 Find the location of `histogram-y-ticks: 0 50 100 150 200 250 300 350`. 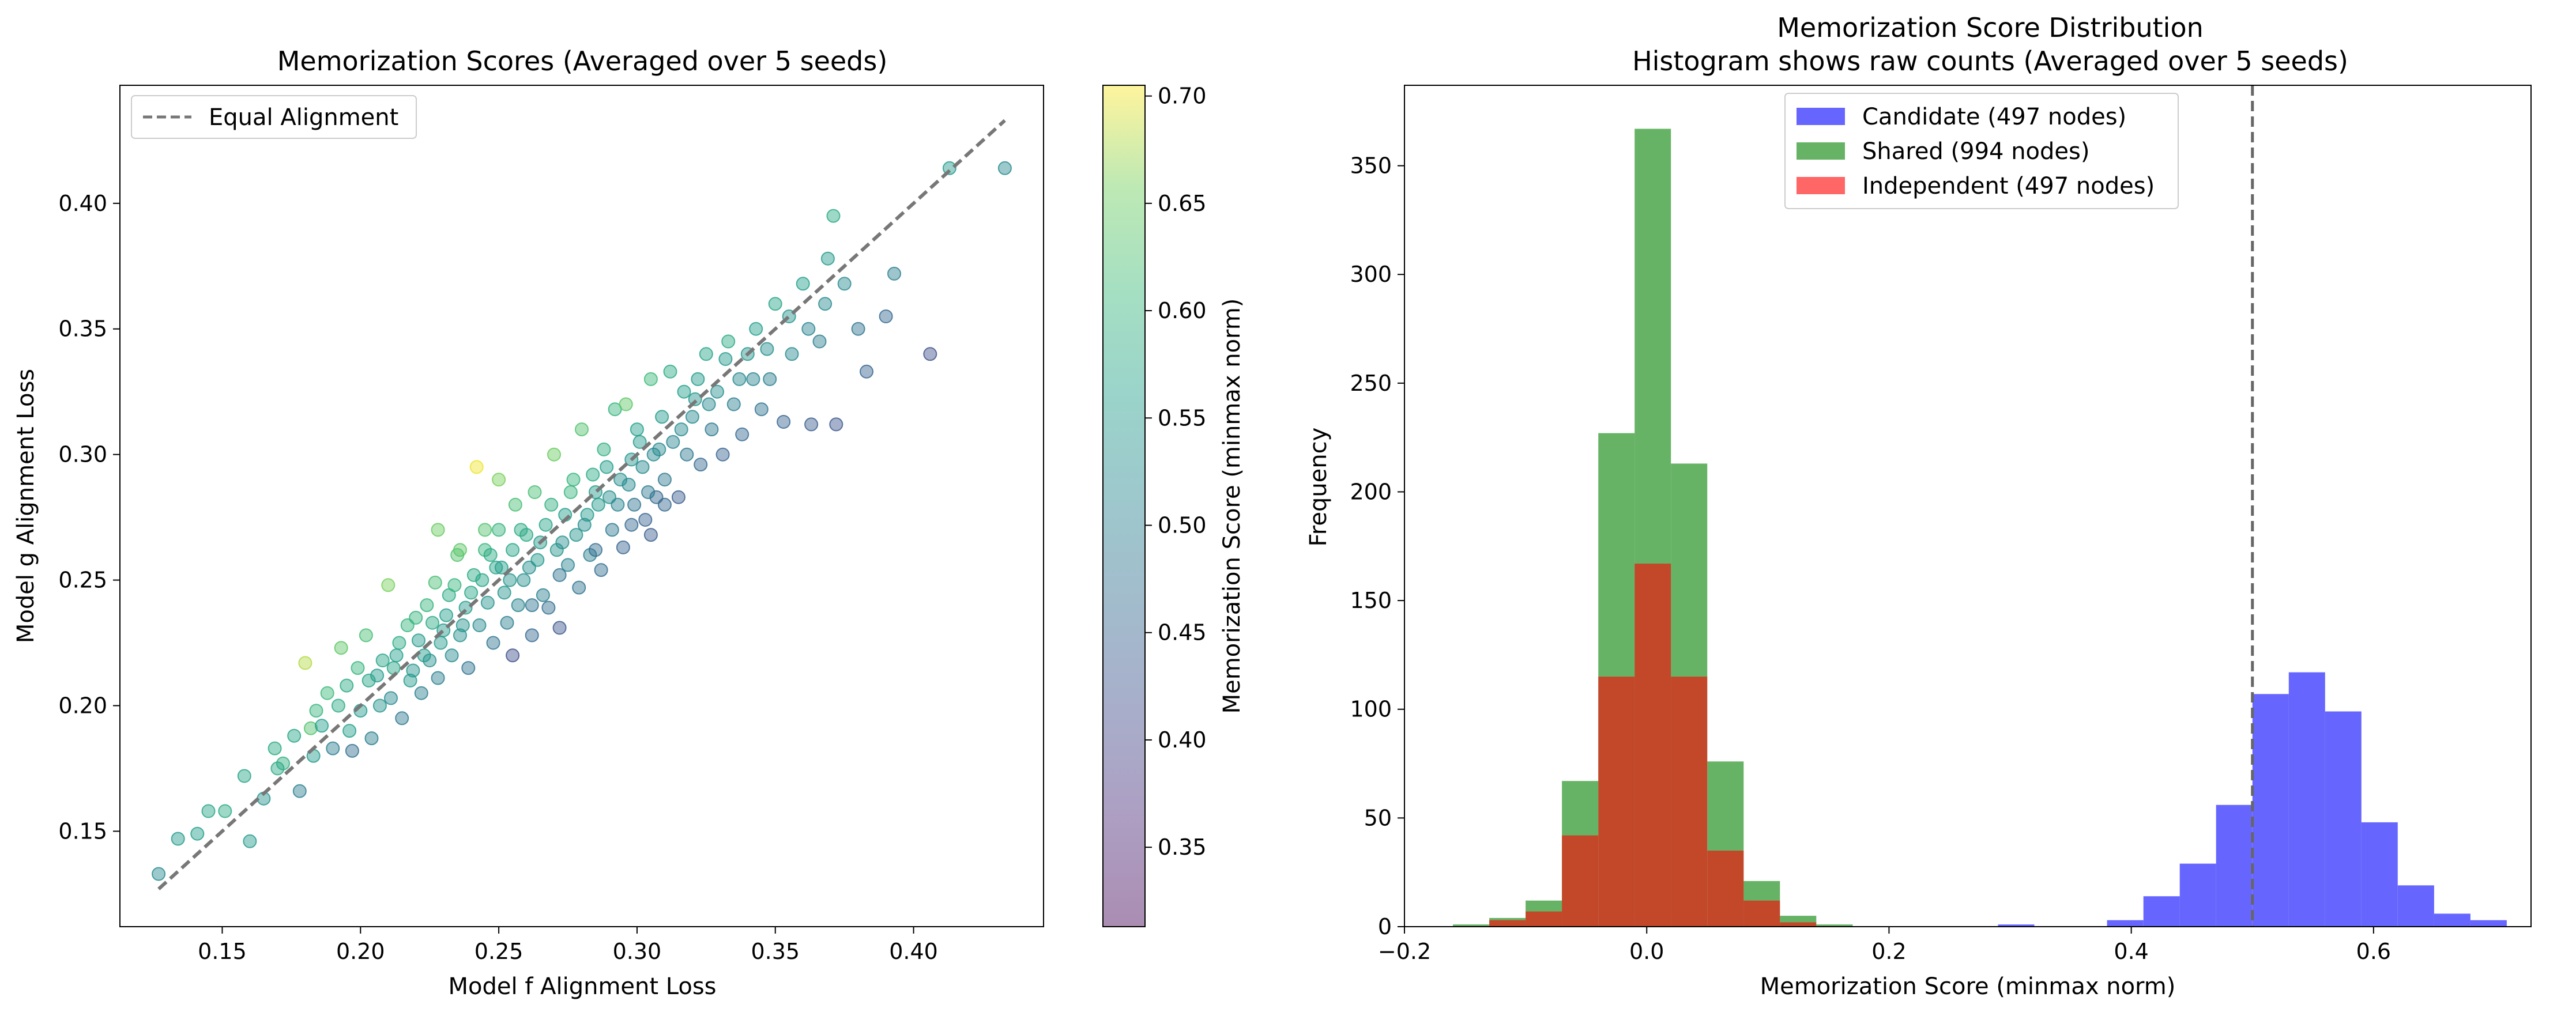

histogram-y-ticks: 0 50 100 150 200 250 300 350 is located at coordinates (1377, 546).